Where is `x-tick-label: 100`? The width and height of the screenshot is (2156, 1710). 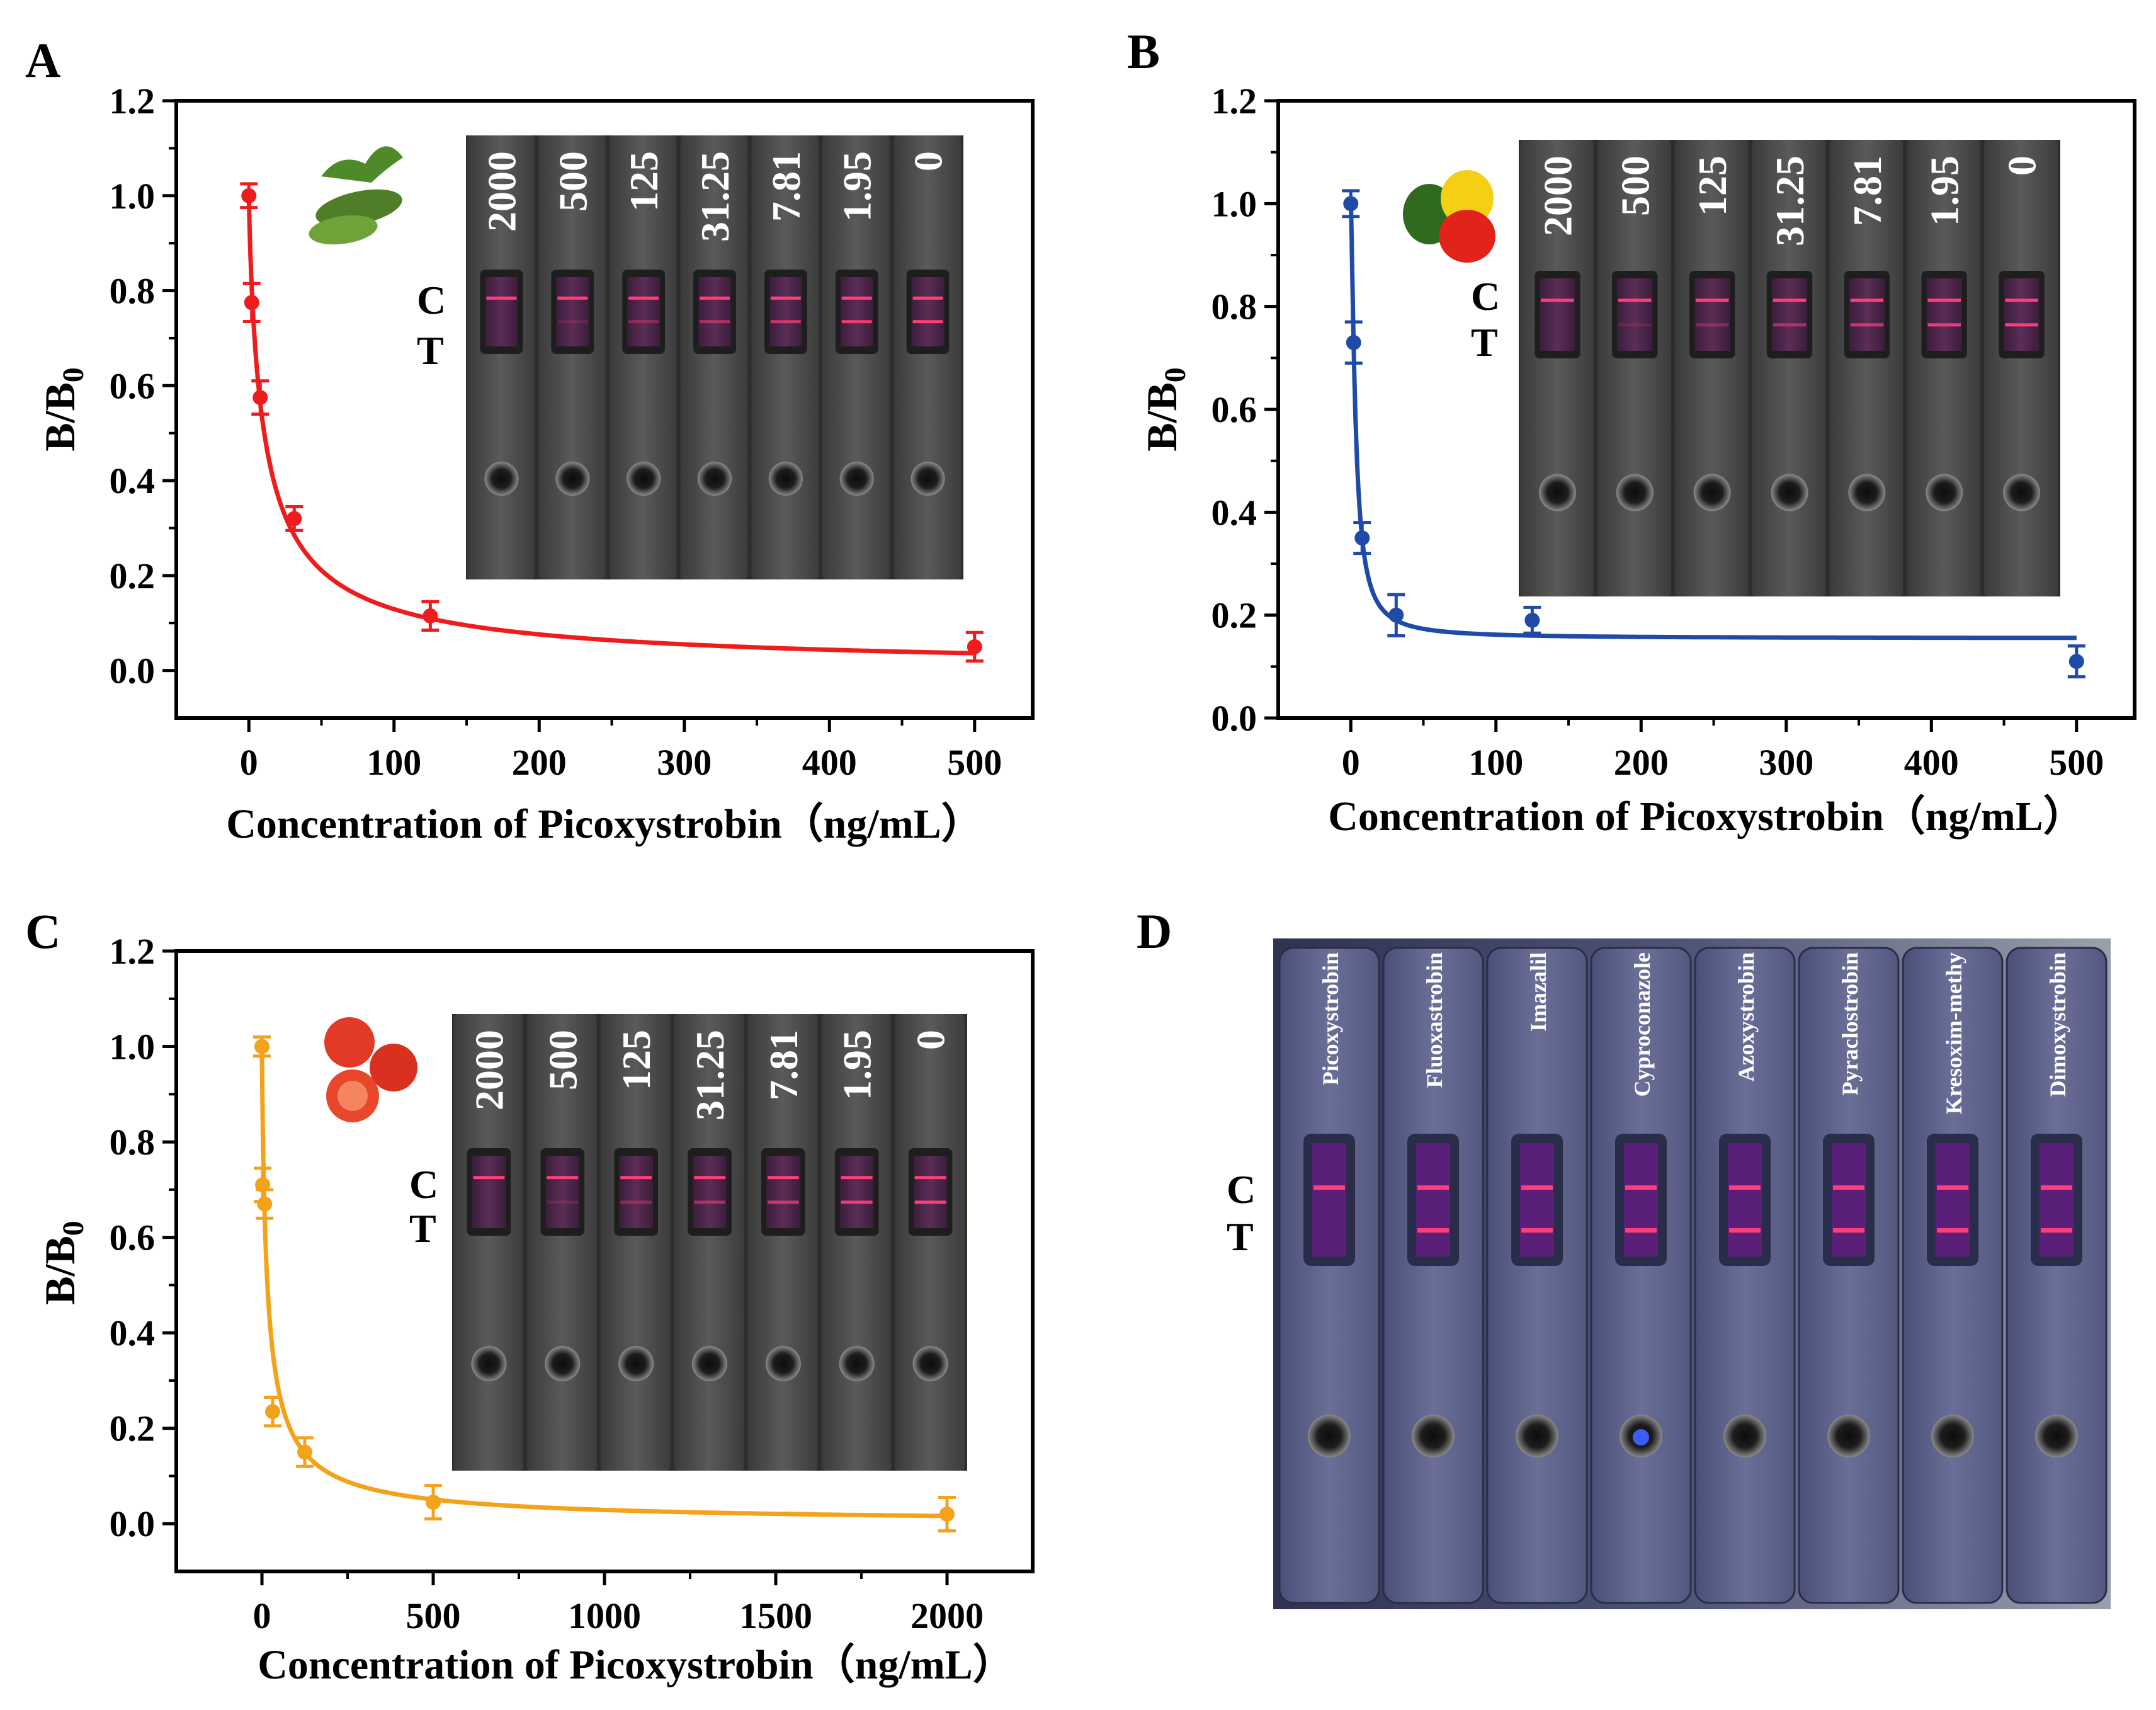
x-tick-label: 100 is located at coordinates (393, 762).